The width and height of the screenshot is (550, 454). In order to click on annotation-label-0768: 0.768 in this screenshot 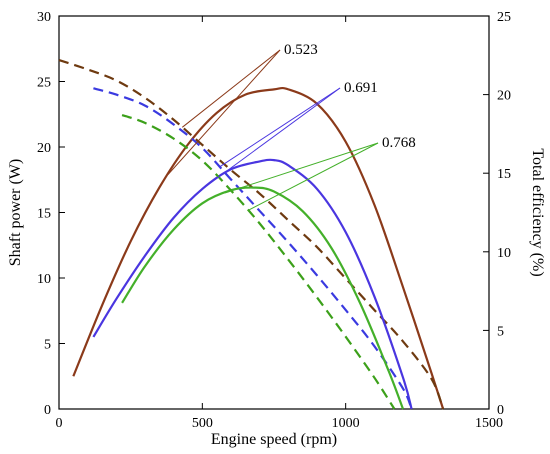, I will do `click(399, 143)`.